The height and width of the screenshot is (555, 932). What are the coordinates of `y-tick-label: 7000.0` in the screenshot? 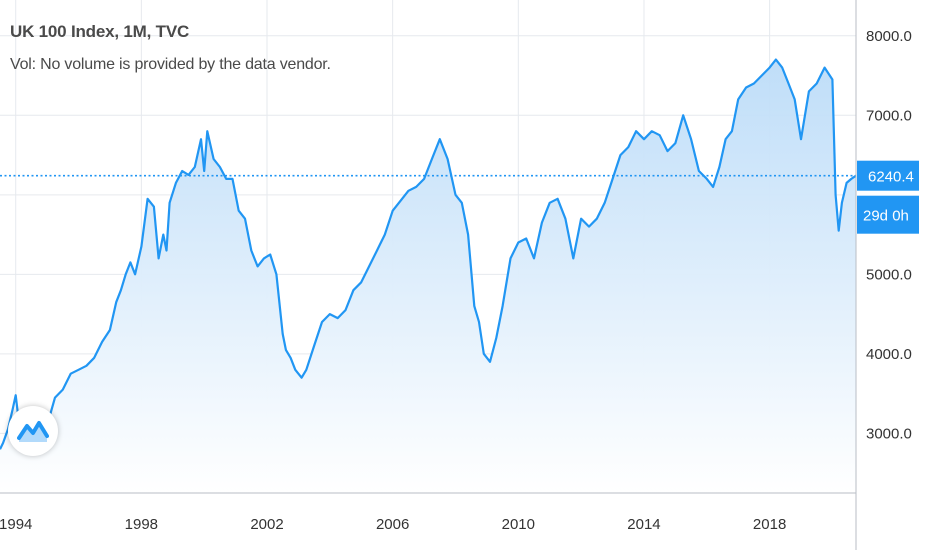 It's located at (889, 115).